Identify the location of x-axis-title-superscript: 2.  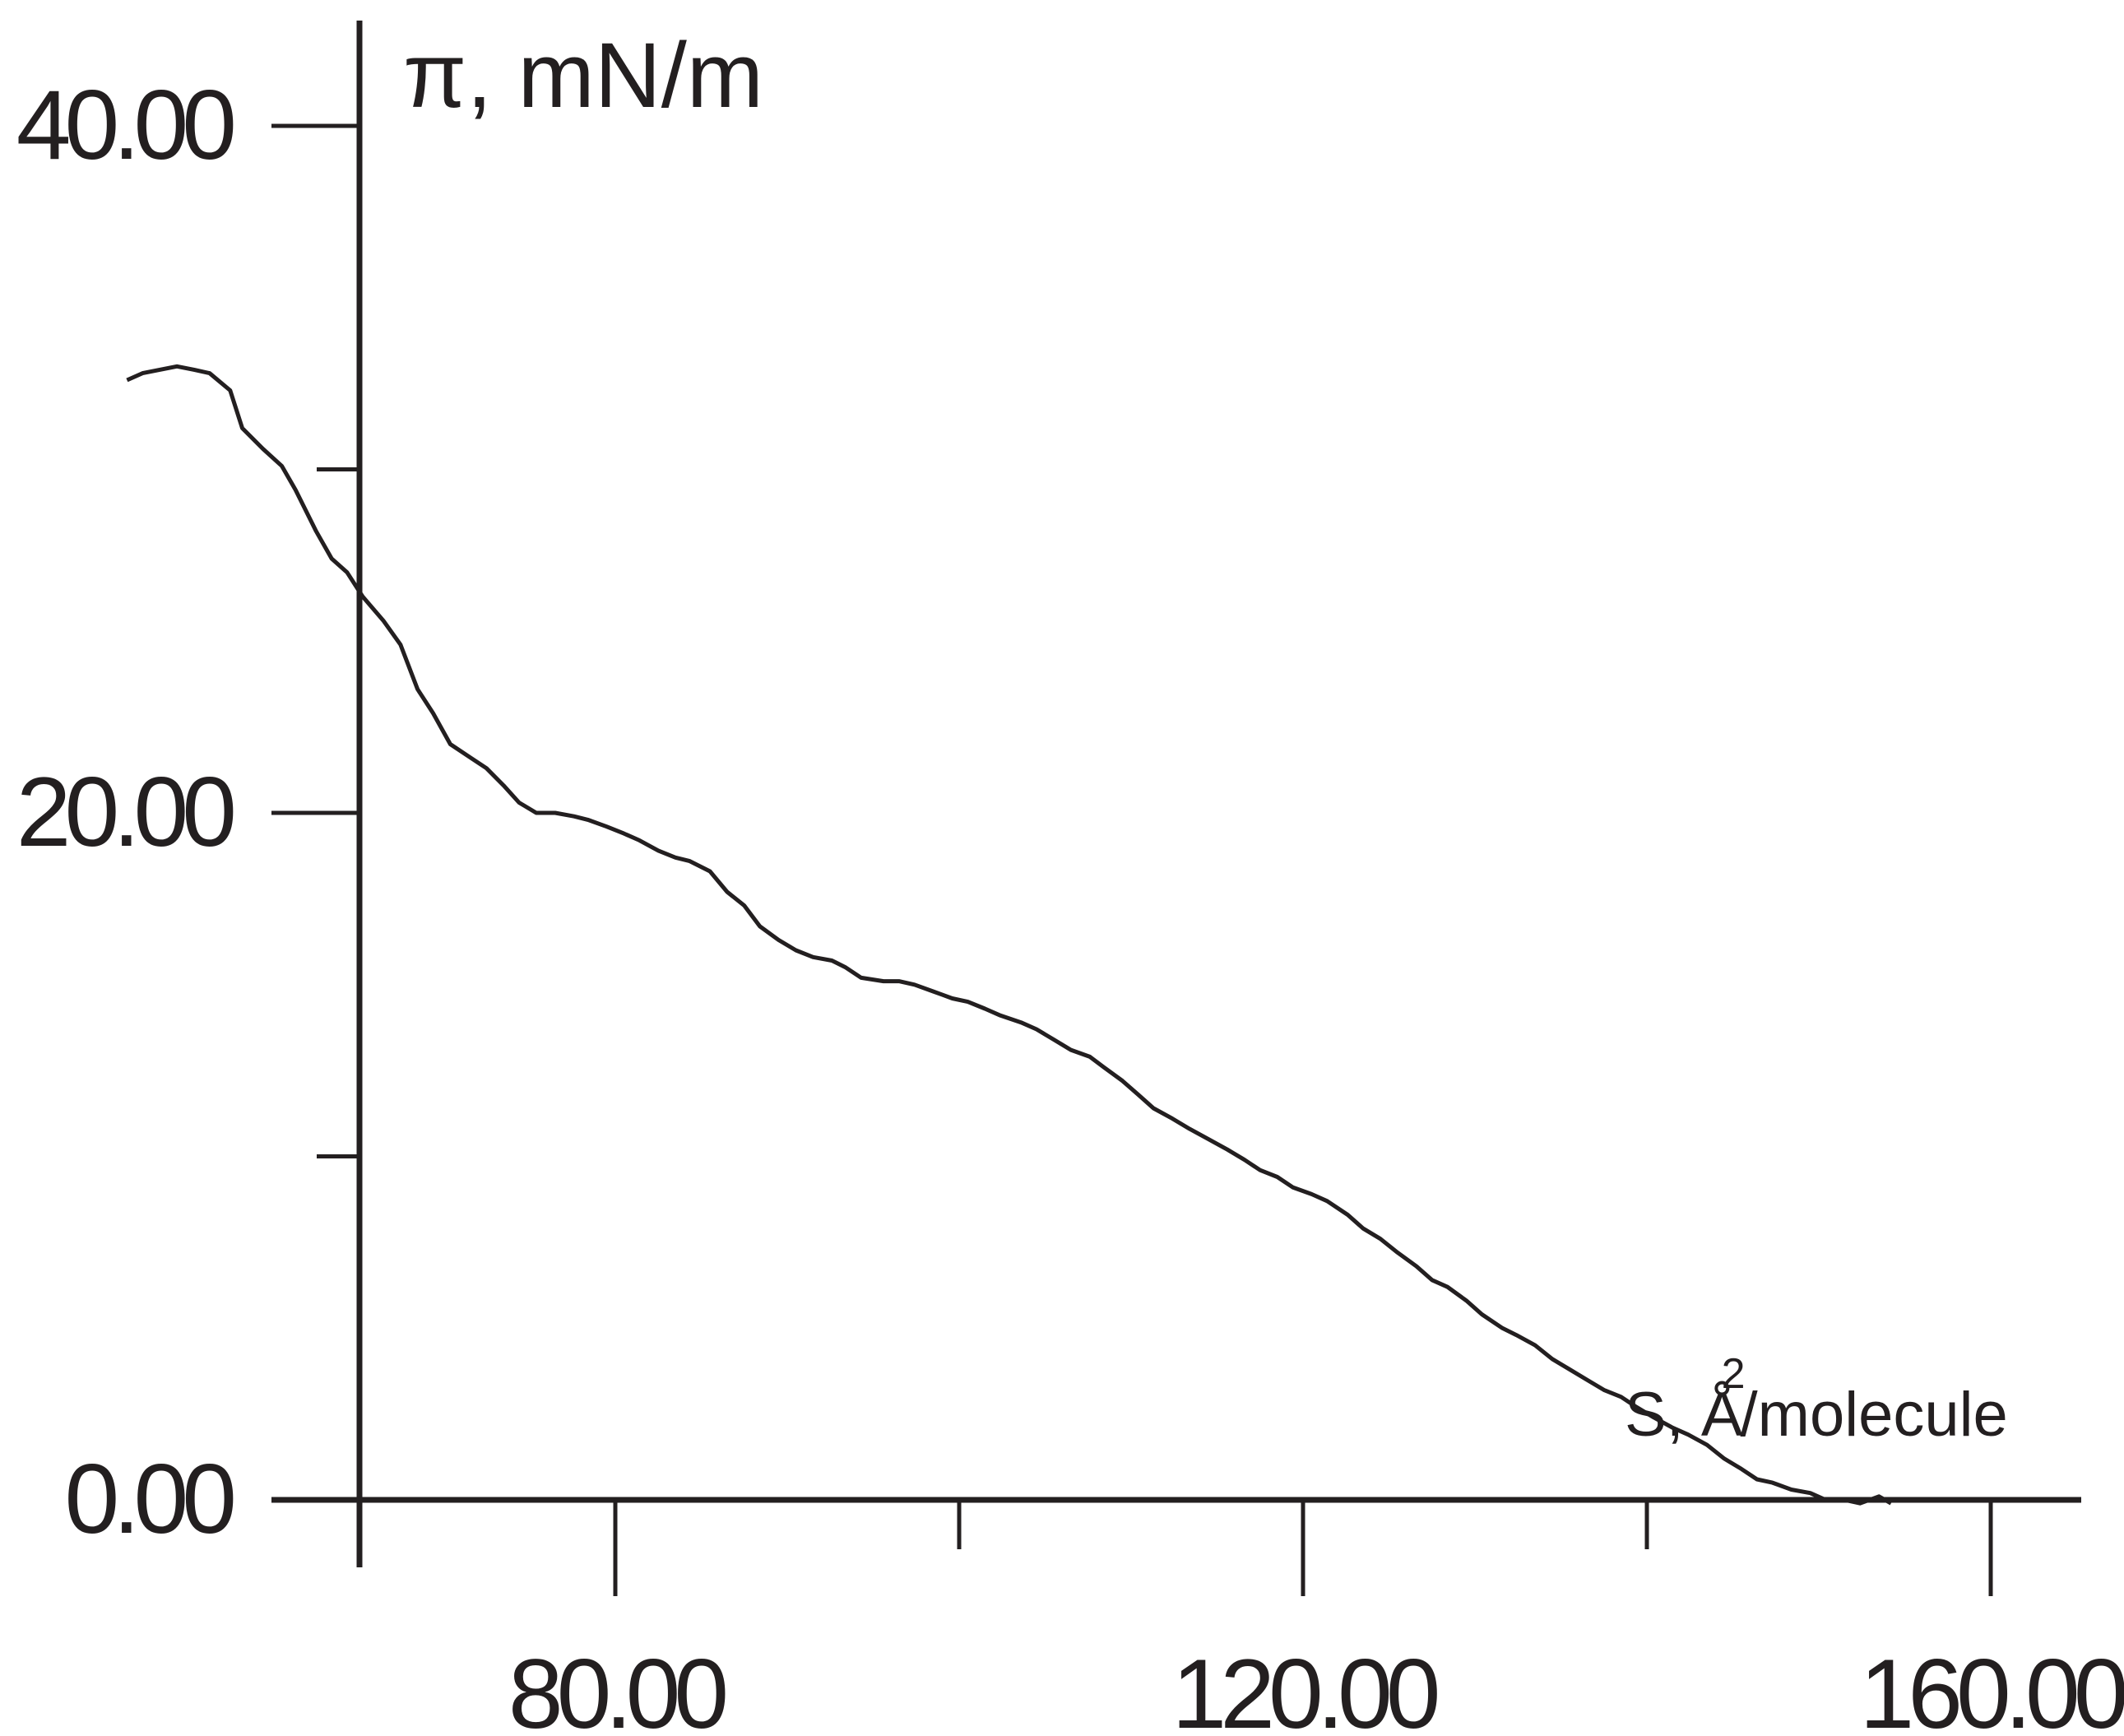
(1734, 1374).